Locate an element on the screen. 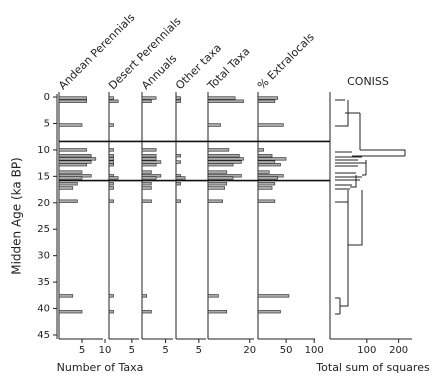  y-tick-label: 5 is located at coordinates (47, 123).